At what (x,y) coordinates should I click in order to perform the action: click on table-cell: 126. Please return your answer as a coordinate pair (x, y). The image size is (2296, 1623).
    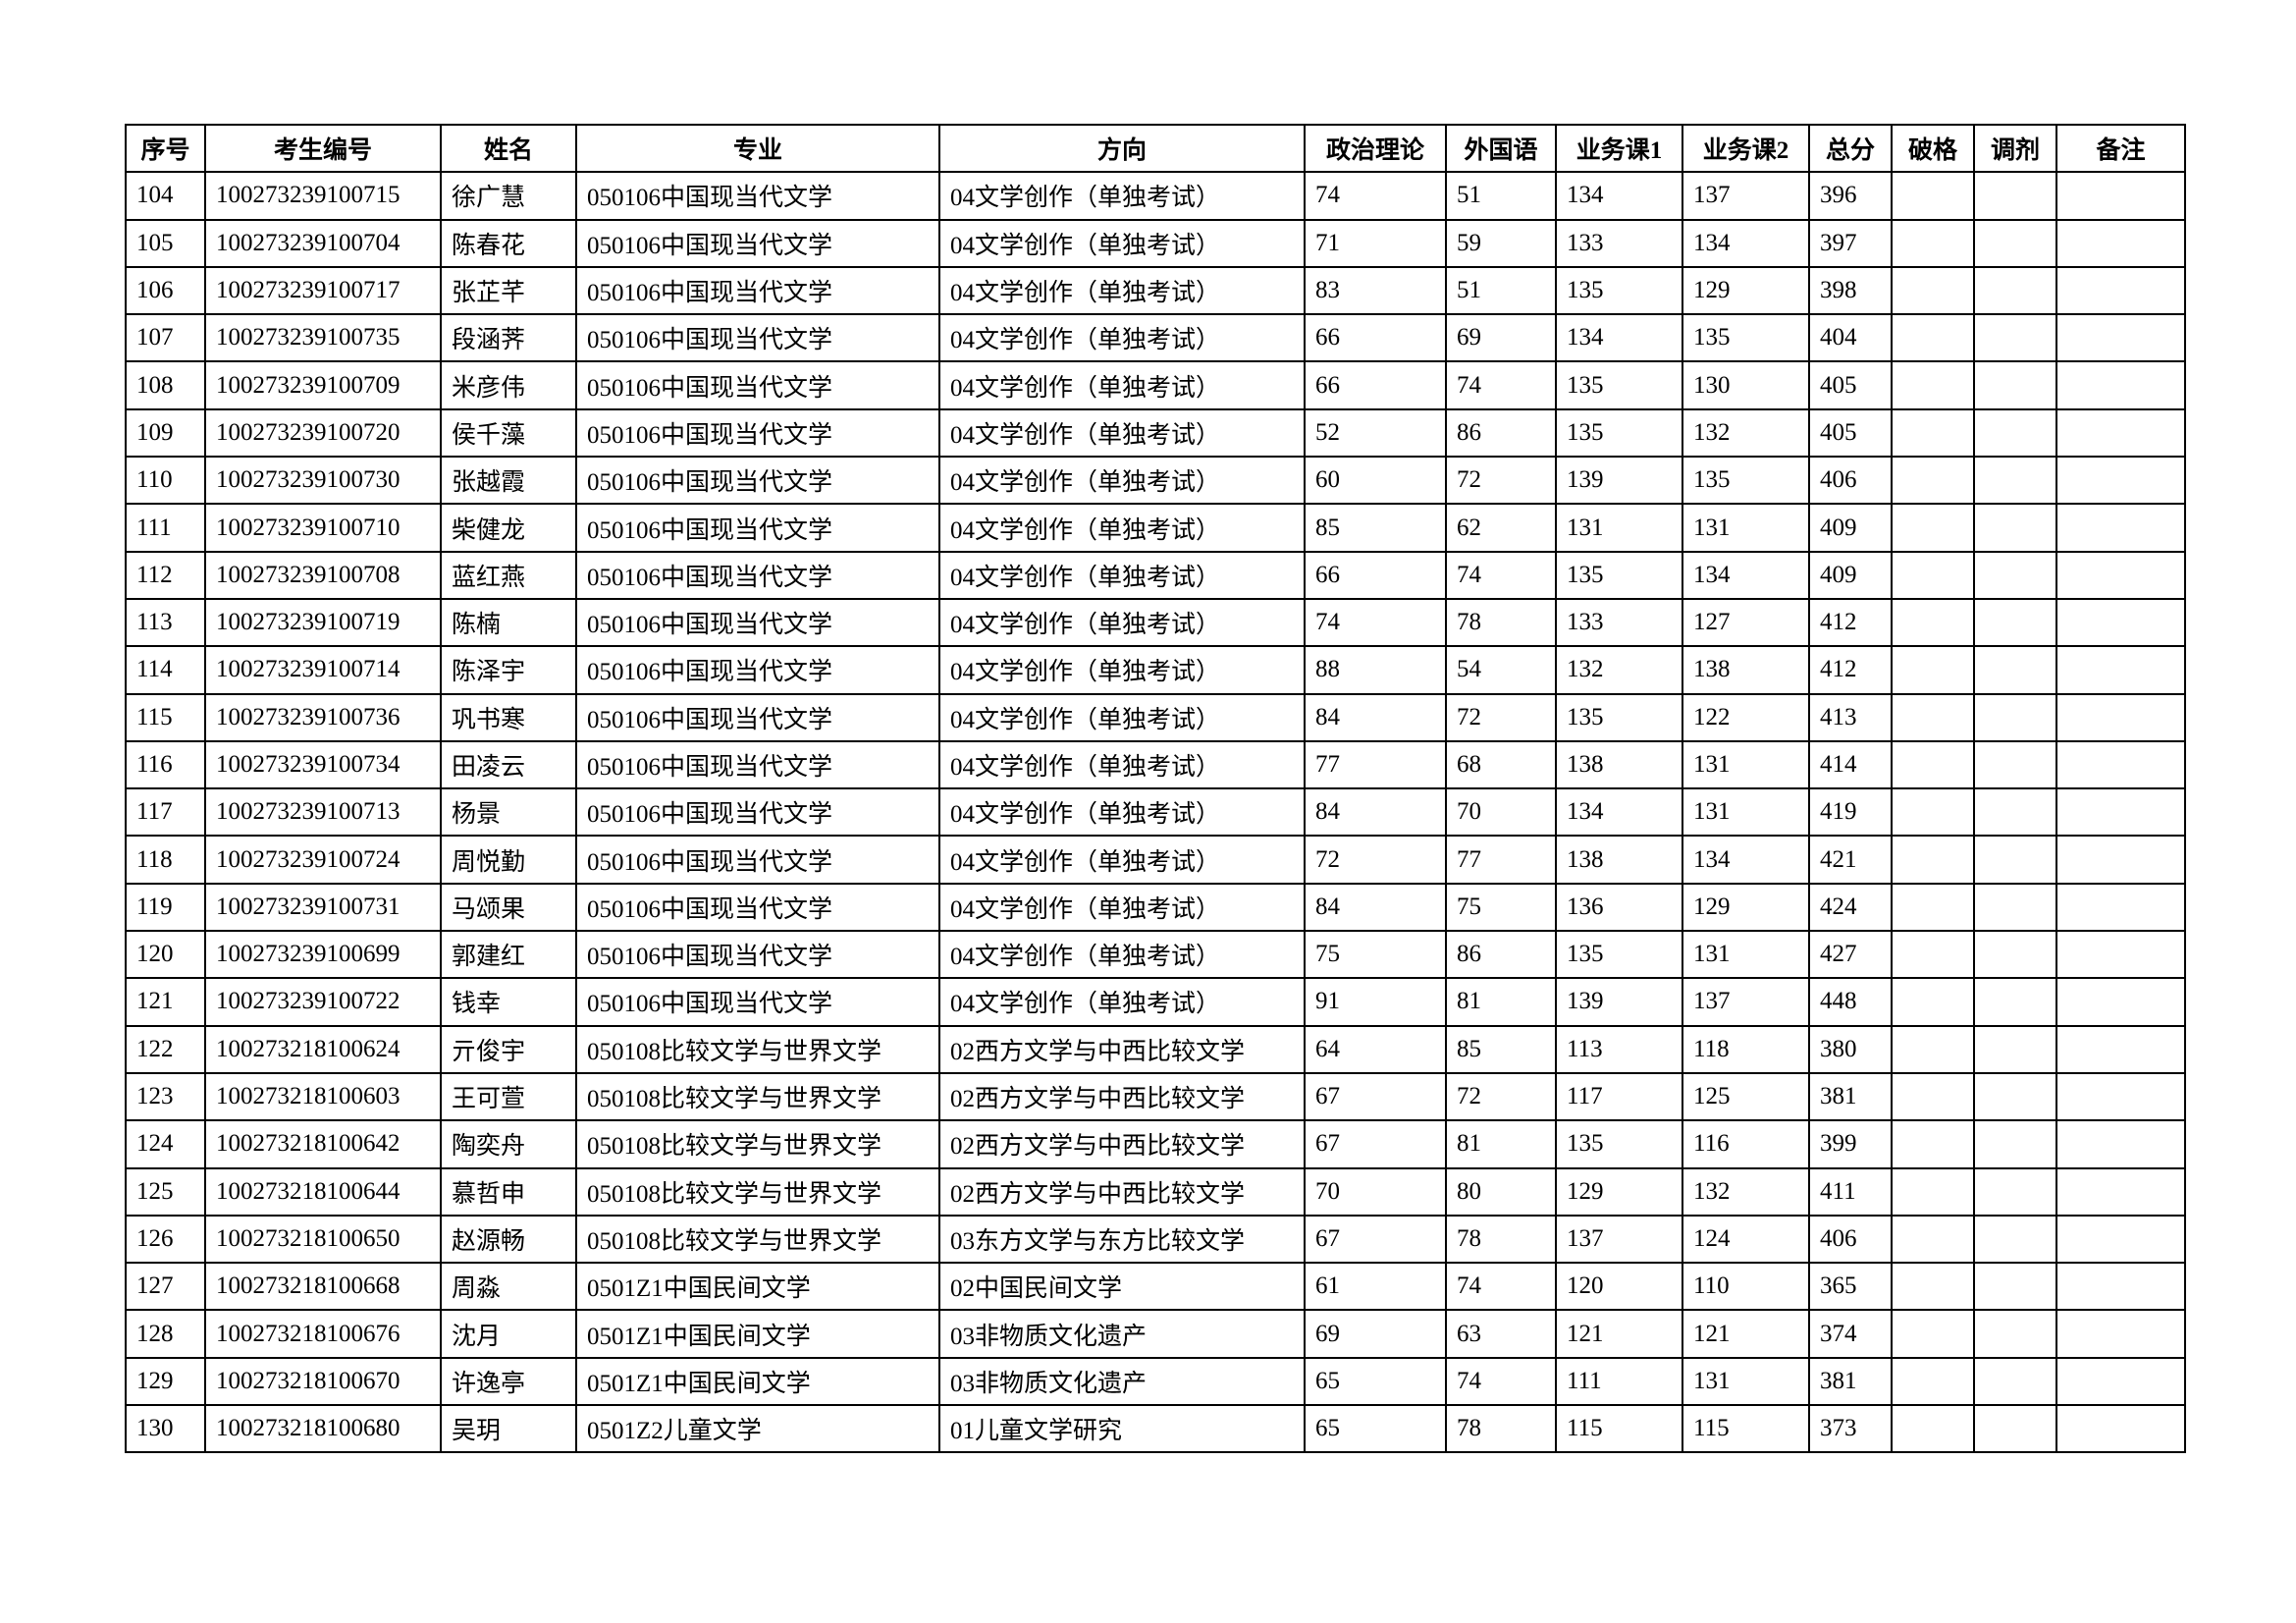
    Looking at the image, I should click on (165, 1239).